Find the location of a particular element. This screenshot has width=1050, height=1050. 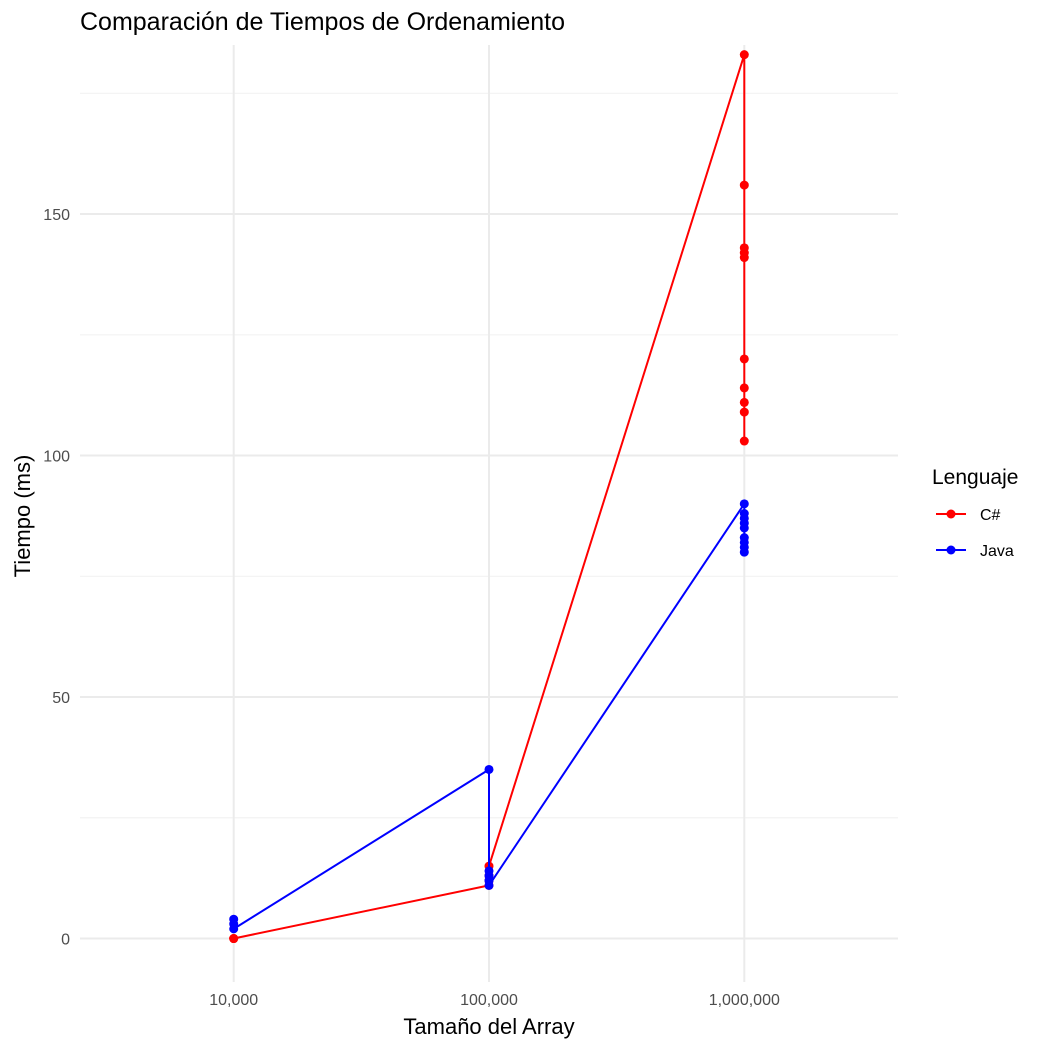

y-tick-label: 0 is located at coordinates (65, 940).